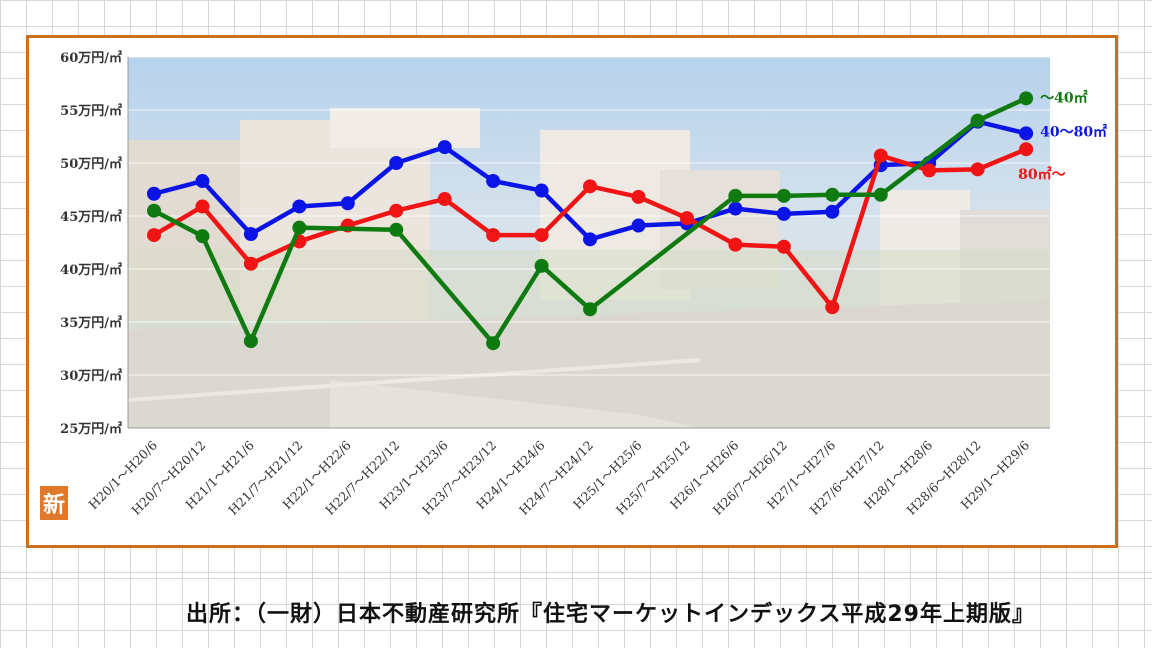  I want to click on y-tick-label: 50万円/㎡, so click(91, 164).